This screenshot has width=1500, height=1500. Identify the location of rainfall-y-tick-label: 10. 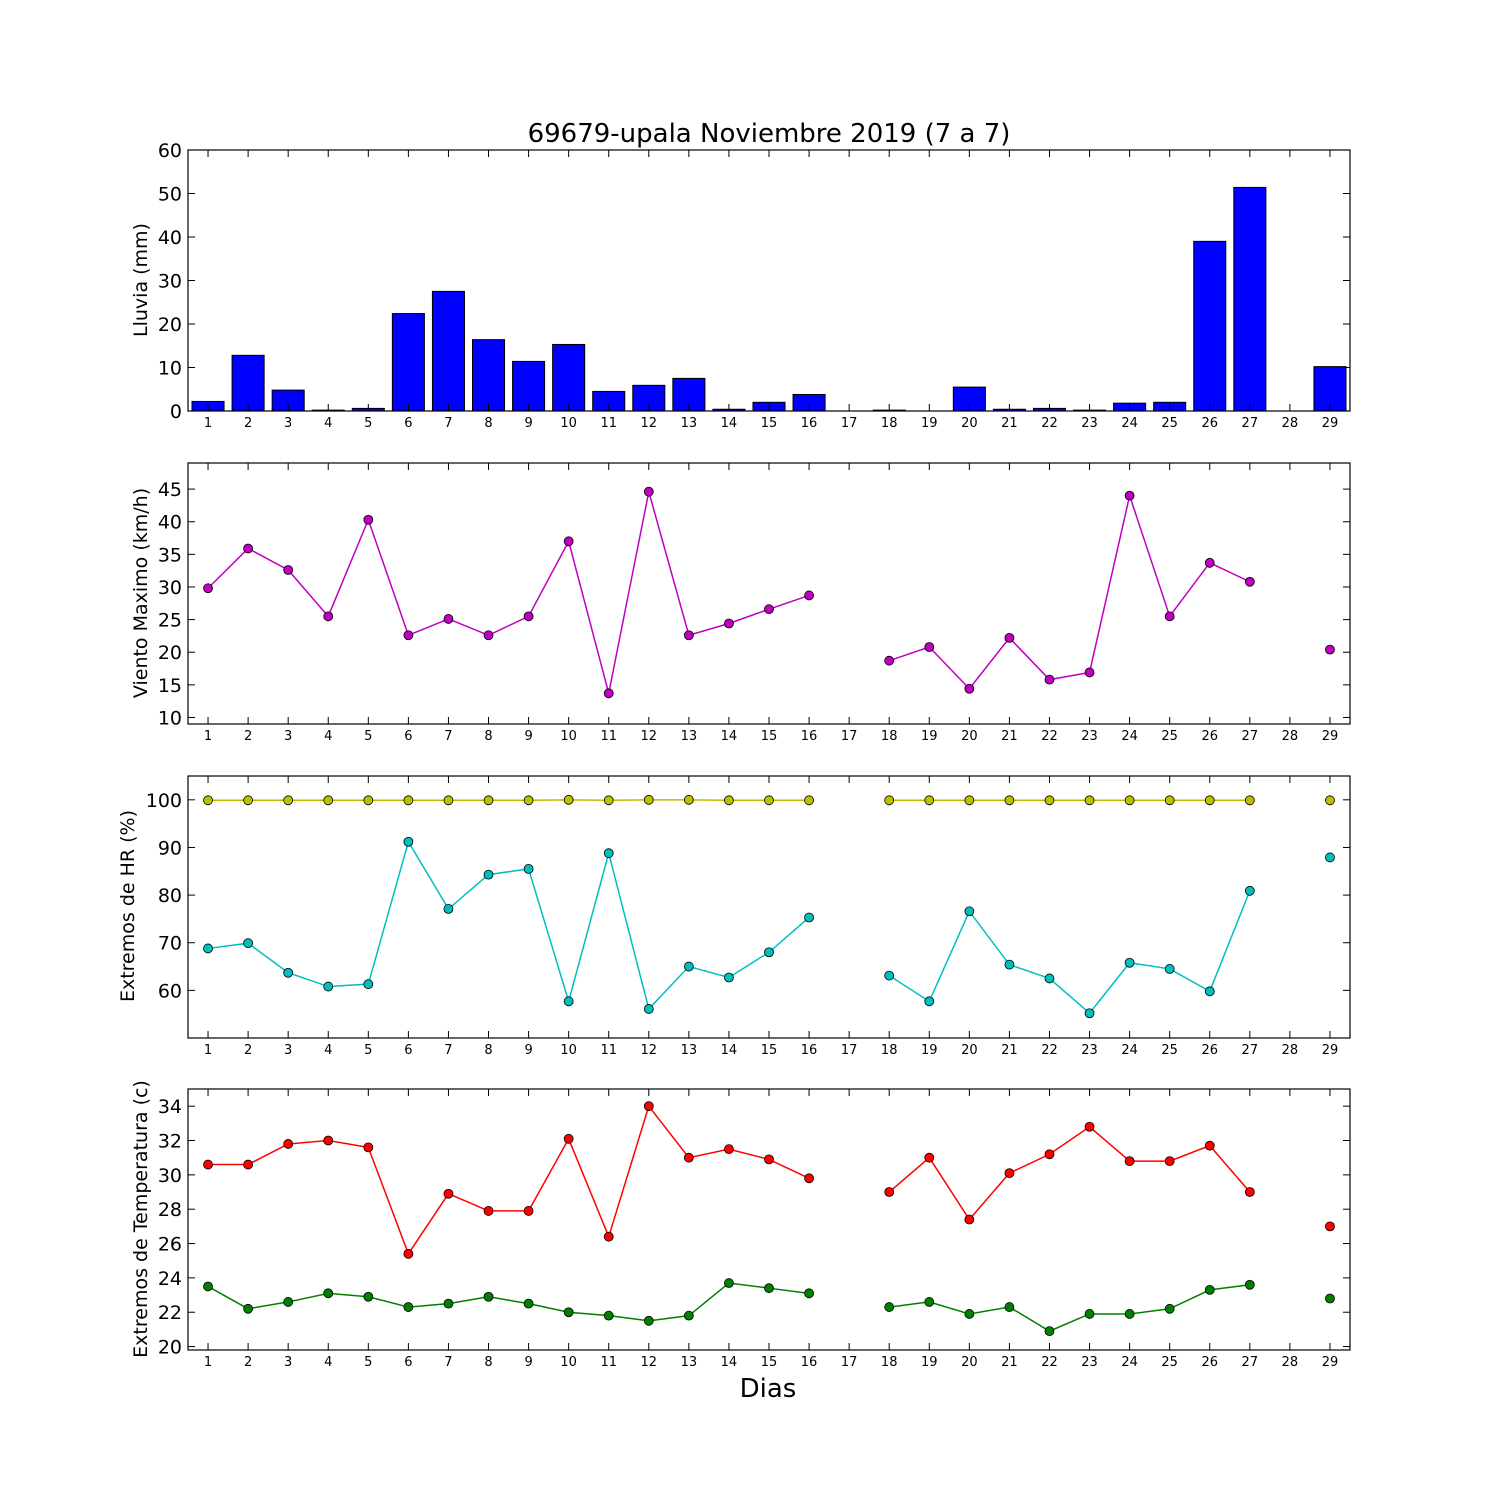
(170, 369).